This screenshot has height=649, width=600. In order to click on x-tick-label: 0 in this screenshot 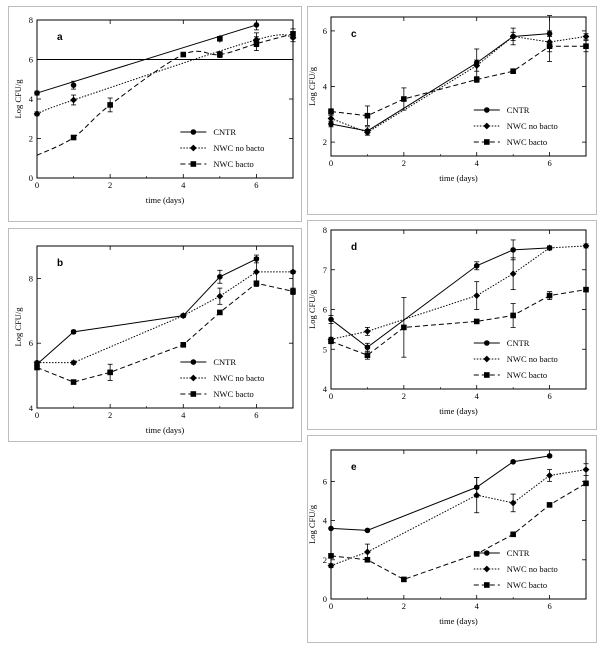, I will do `click(331, 606)`.